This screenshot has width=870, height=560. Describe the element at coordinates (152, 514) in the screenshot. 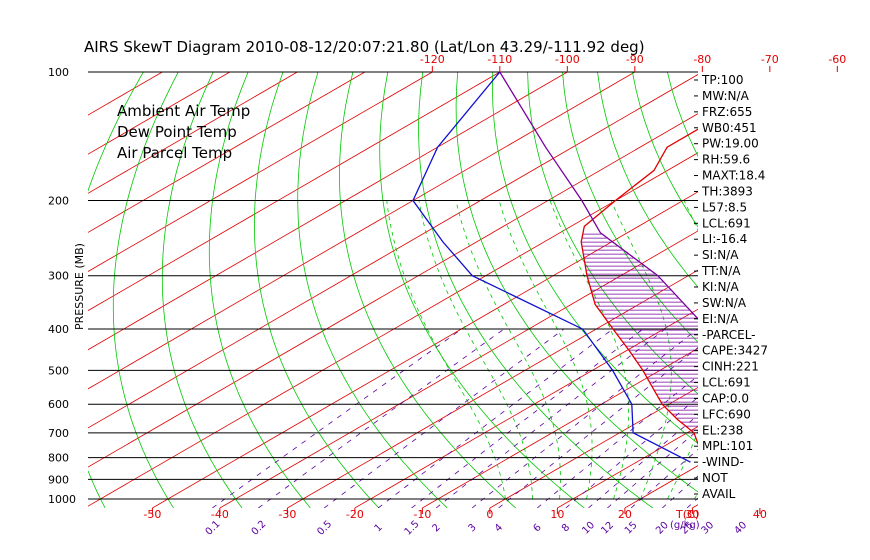

I see `bottom-tick-label: -50` at that location.